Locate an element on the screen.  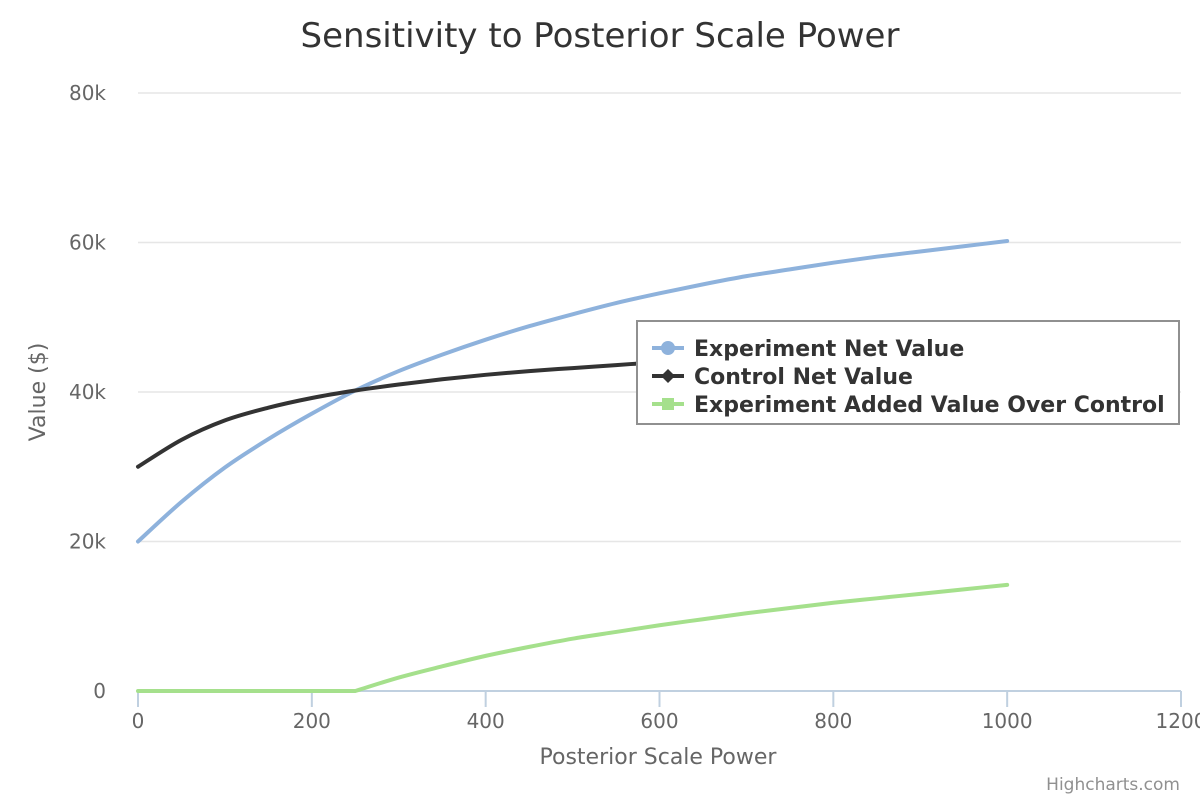
legend-item: Experiment Added Value Over Control is located at coordinates (908, 405).